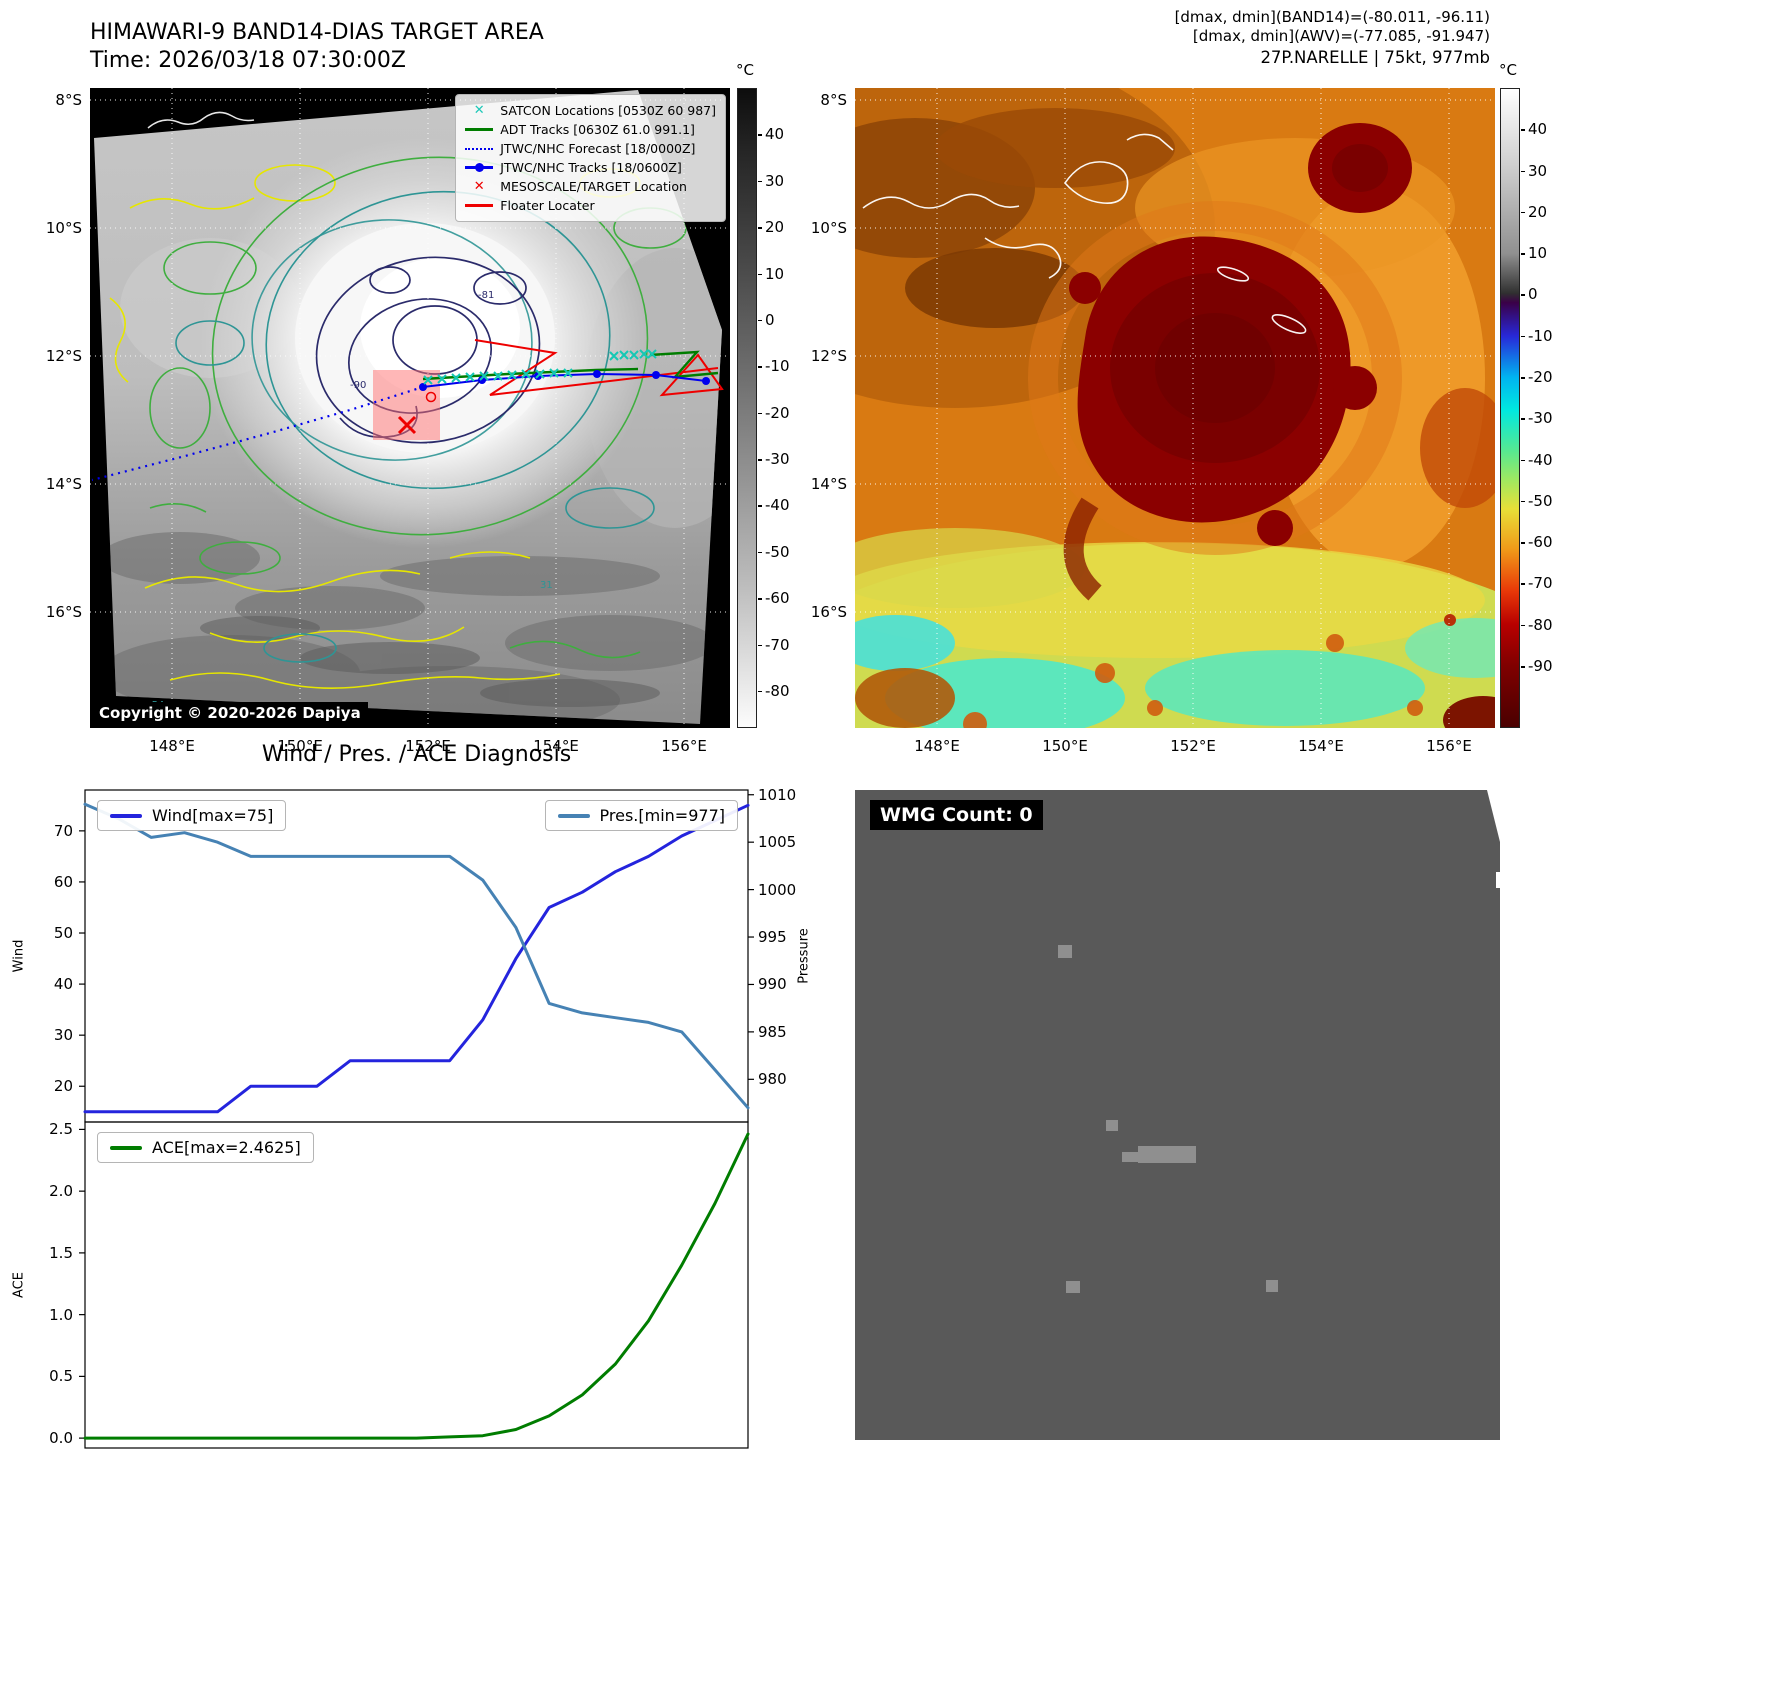 This screenshot has width=1792, height=1690. What do you see at coordinates (230, 713) in the screenshot?
I see `copyright-label: Copyright © 2020-2026 Dapiya` at bounding box center [230, 713].